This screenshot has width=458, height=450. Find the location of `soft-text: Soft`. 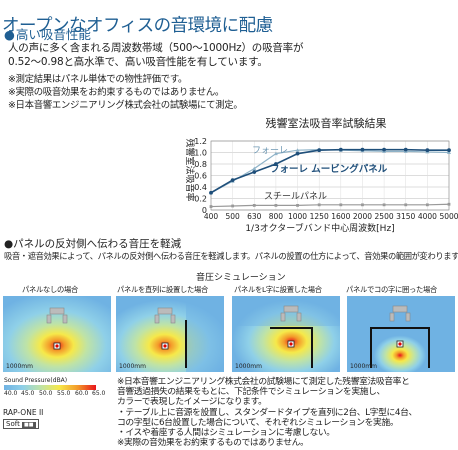

soft-text: Soft is located at coordinates (13, 424).